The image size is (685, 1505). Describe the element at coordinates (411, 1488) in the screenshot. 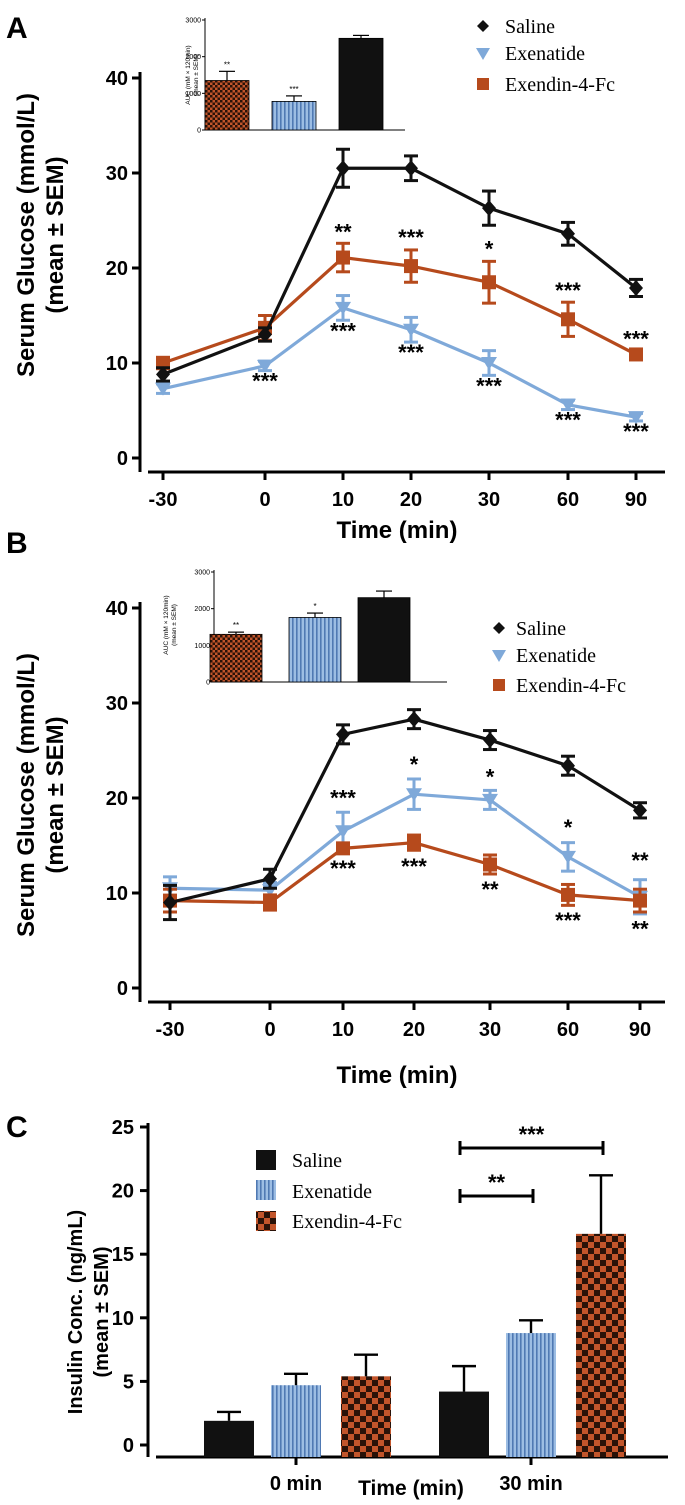

I see `x-axis-label: Time (min)` at that location.